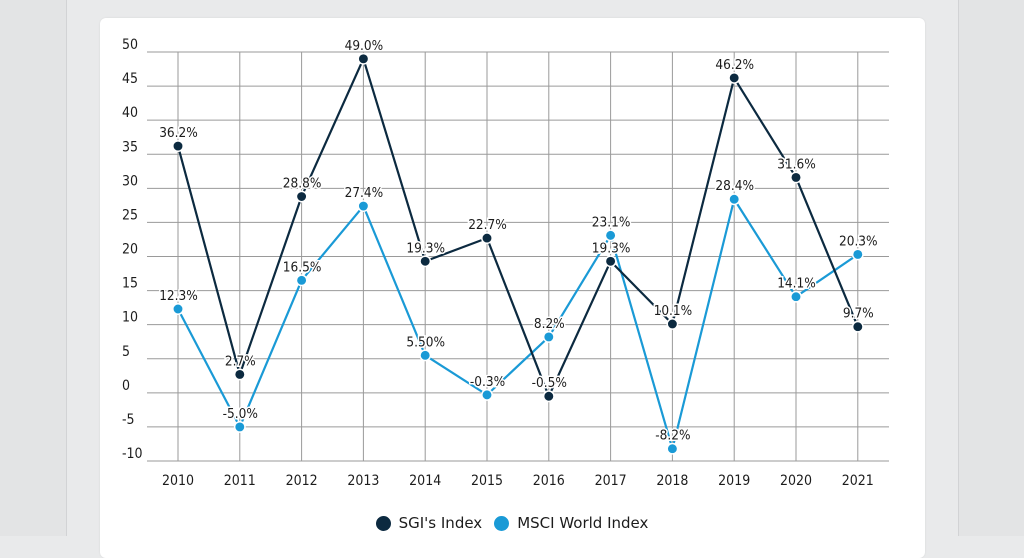 This screenshot has width=1024, height=558. What do you see at coordinates (126, 352) in the screenshot?
I see `y-tick-label: 5` at bounding box center [126, 352].